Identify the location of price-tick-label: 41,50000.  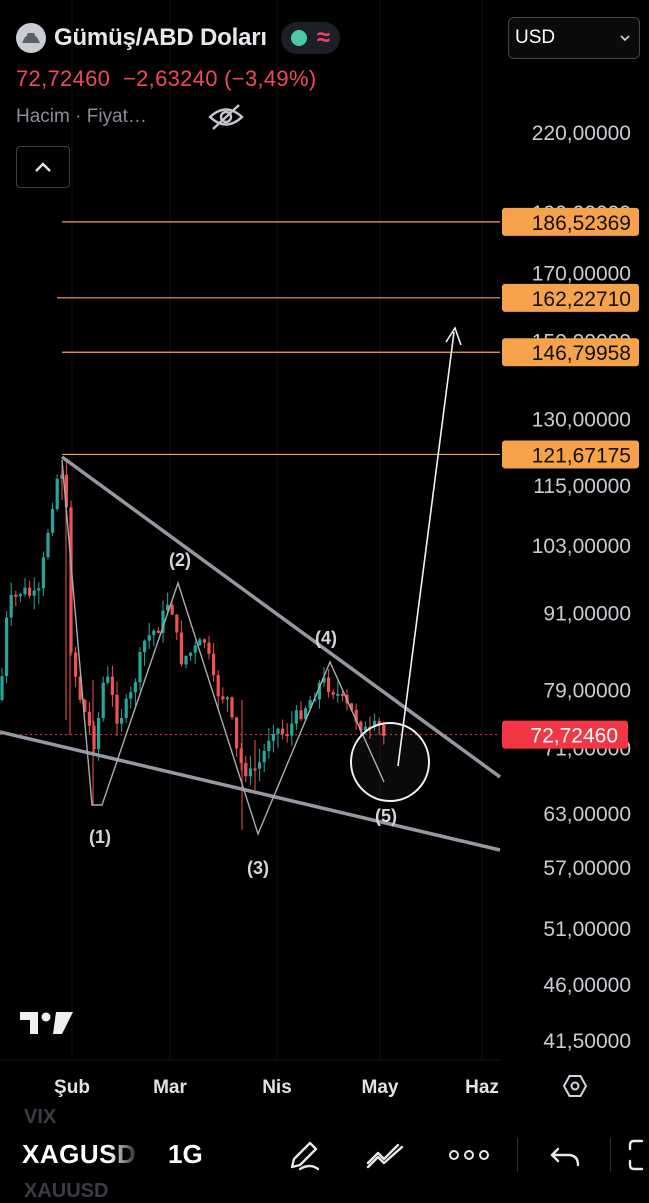
(587, 1041).